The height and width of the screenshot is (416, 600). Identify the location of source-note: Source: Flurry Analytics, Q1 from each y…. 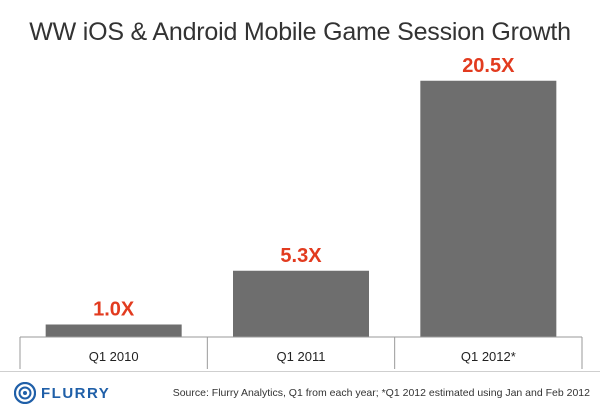
(381, 393).